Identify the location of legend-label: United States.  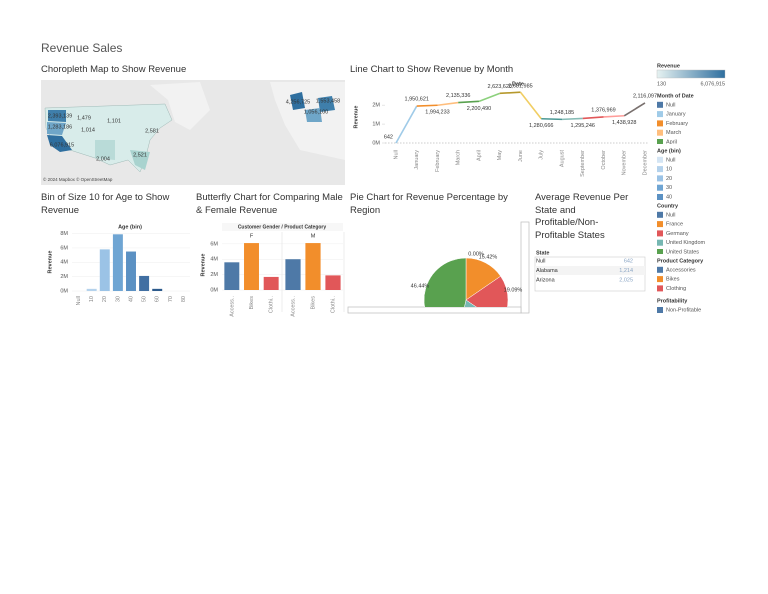
(682, 252).